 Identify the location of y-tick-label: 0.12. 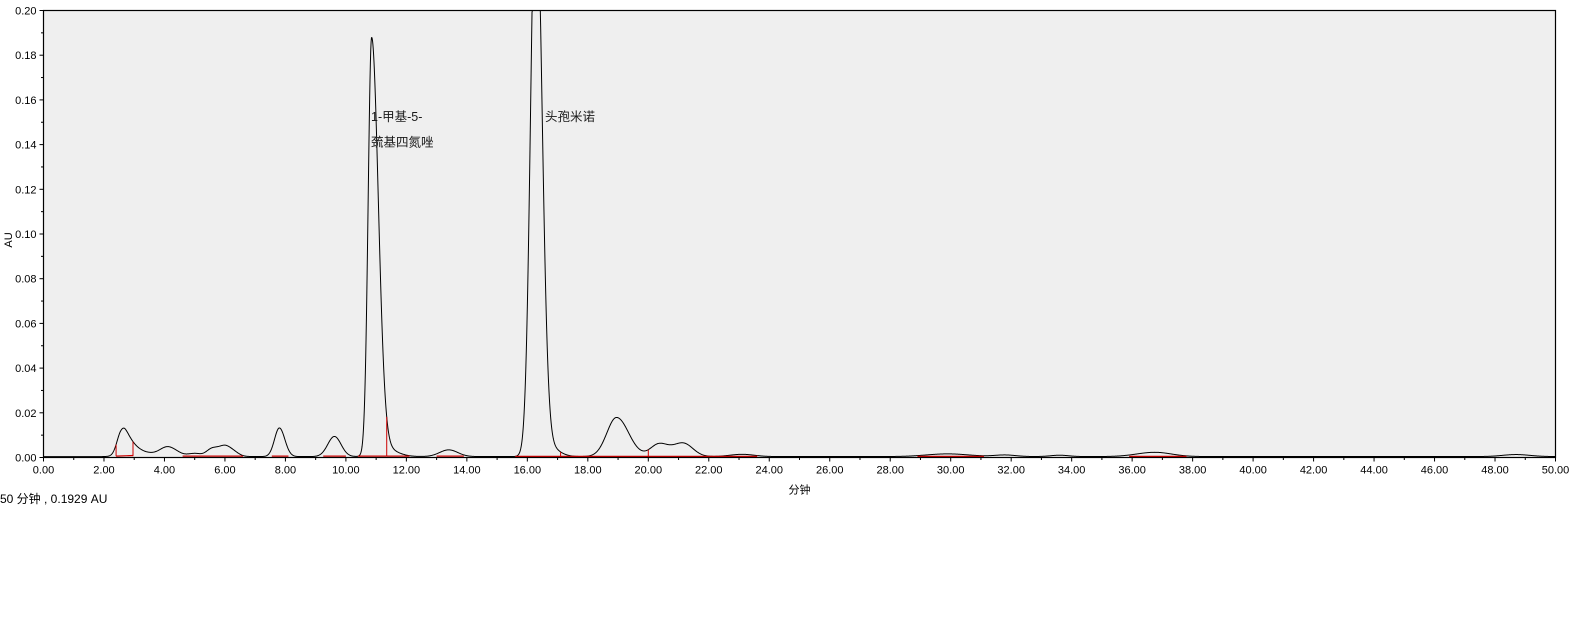
(25, 190).